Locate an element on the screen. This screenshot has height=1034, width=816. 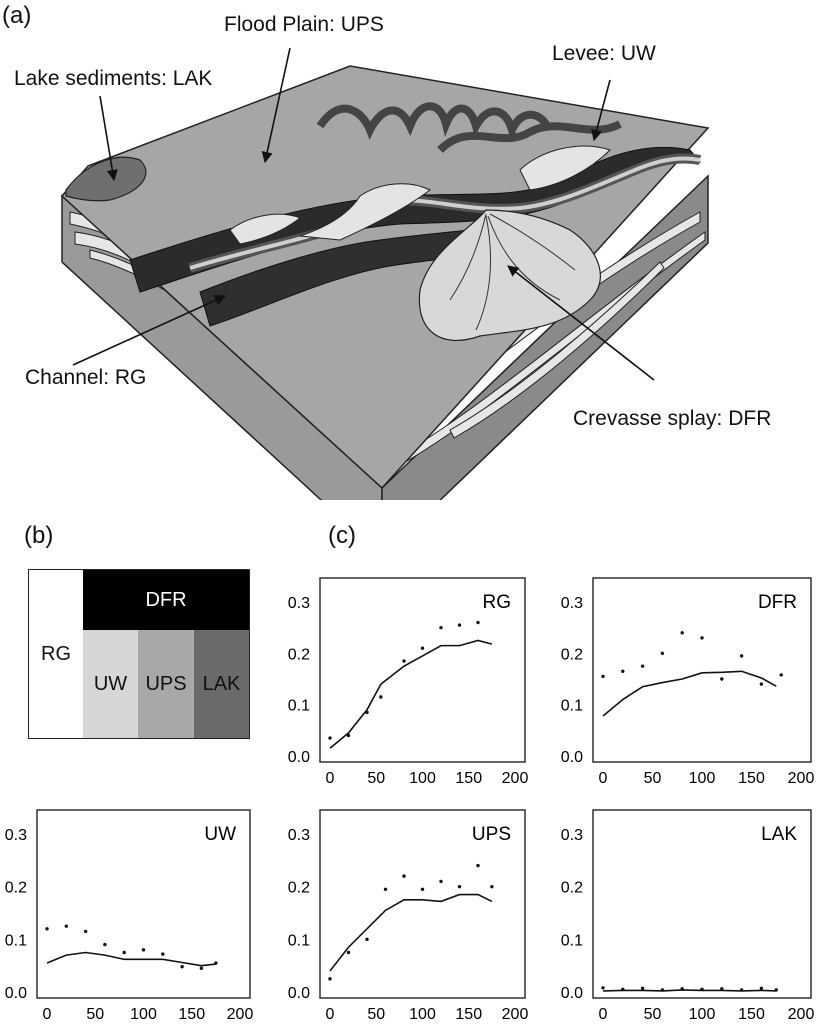
chart-title: RG is located at coordinates (497, 602).